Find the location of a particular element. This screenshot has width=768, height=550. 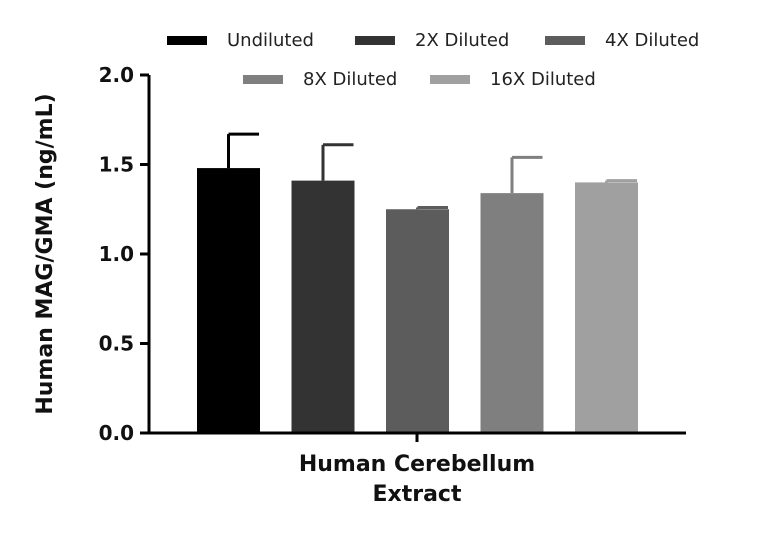

bar-16x-diluted is located at coordinates (606, 307).